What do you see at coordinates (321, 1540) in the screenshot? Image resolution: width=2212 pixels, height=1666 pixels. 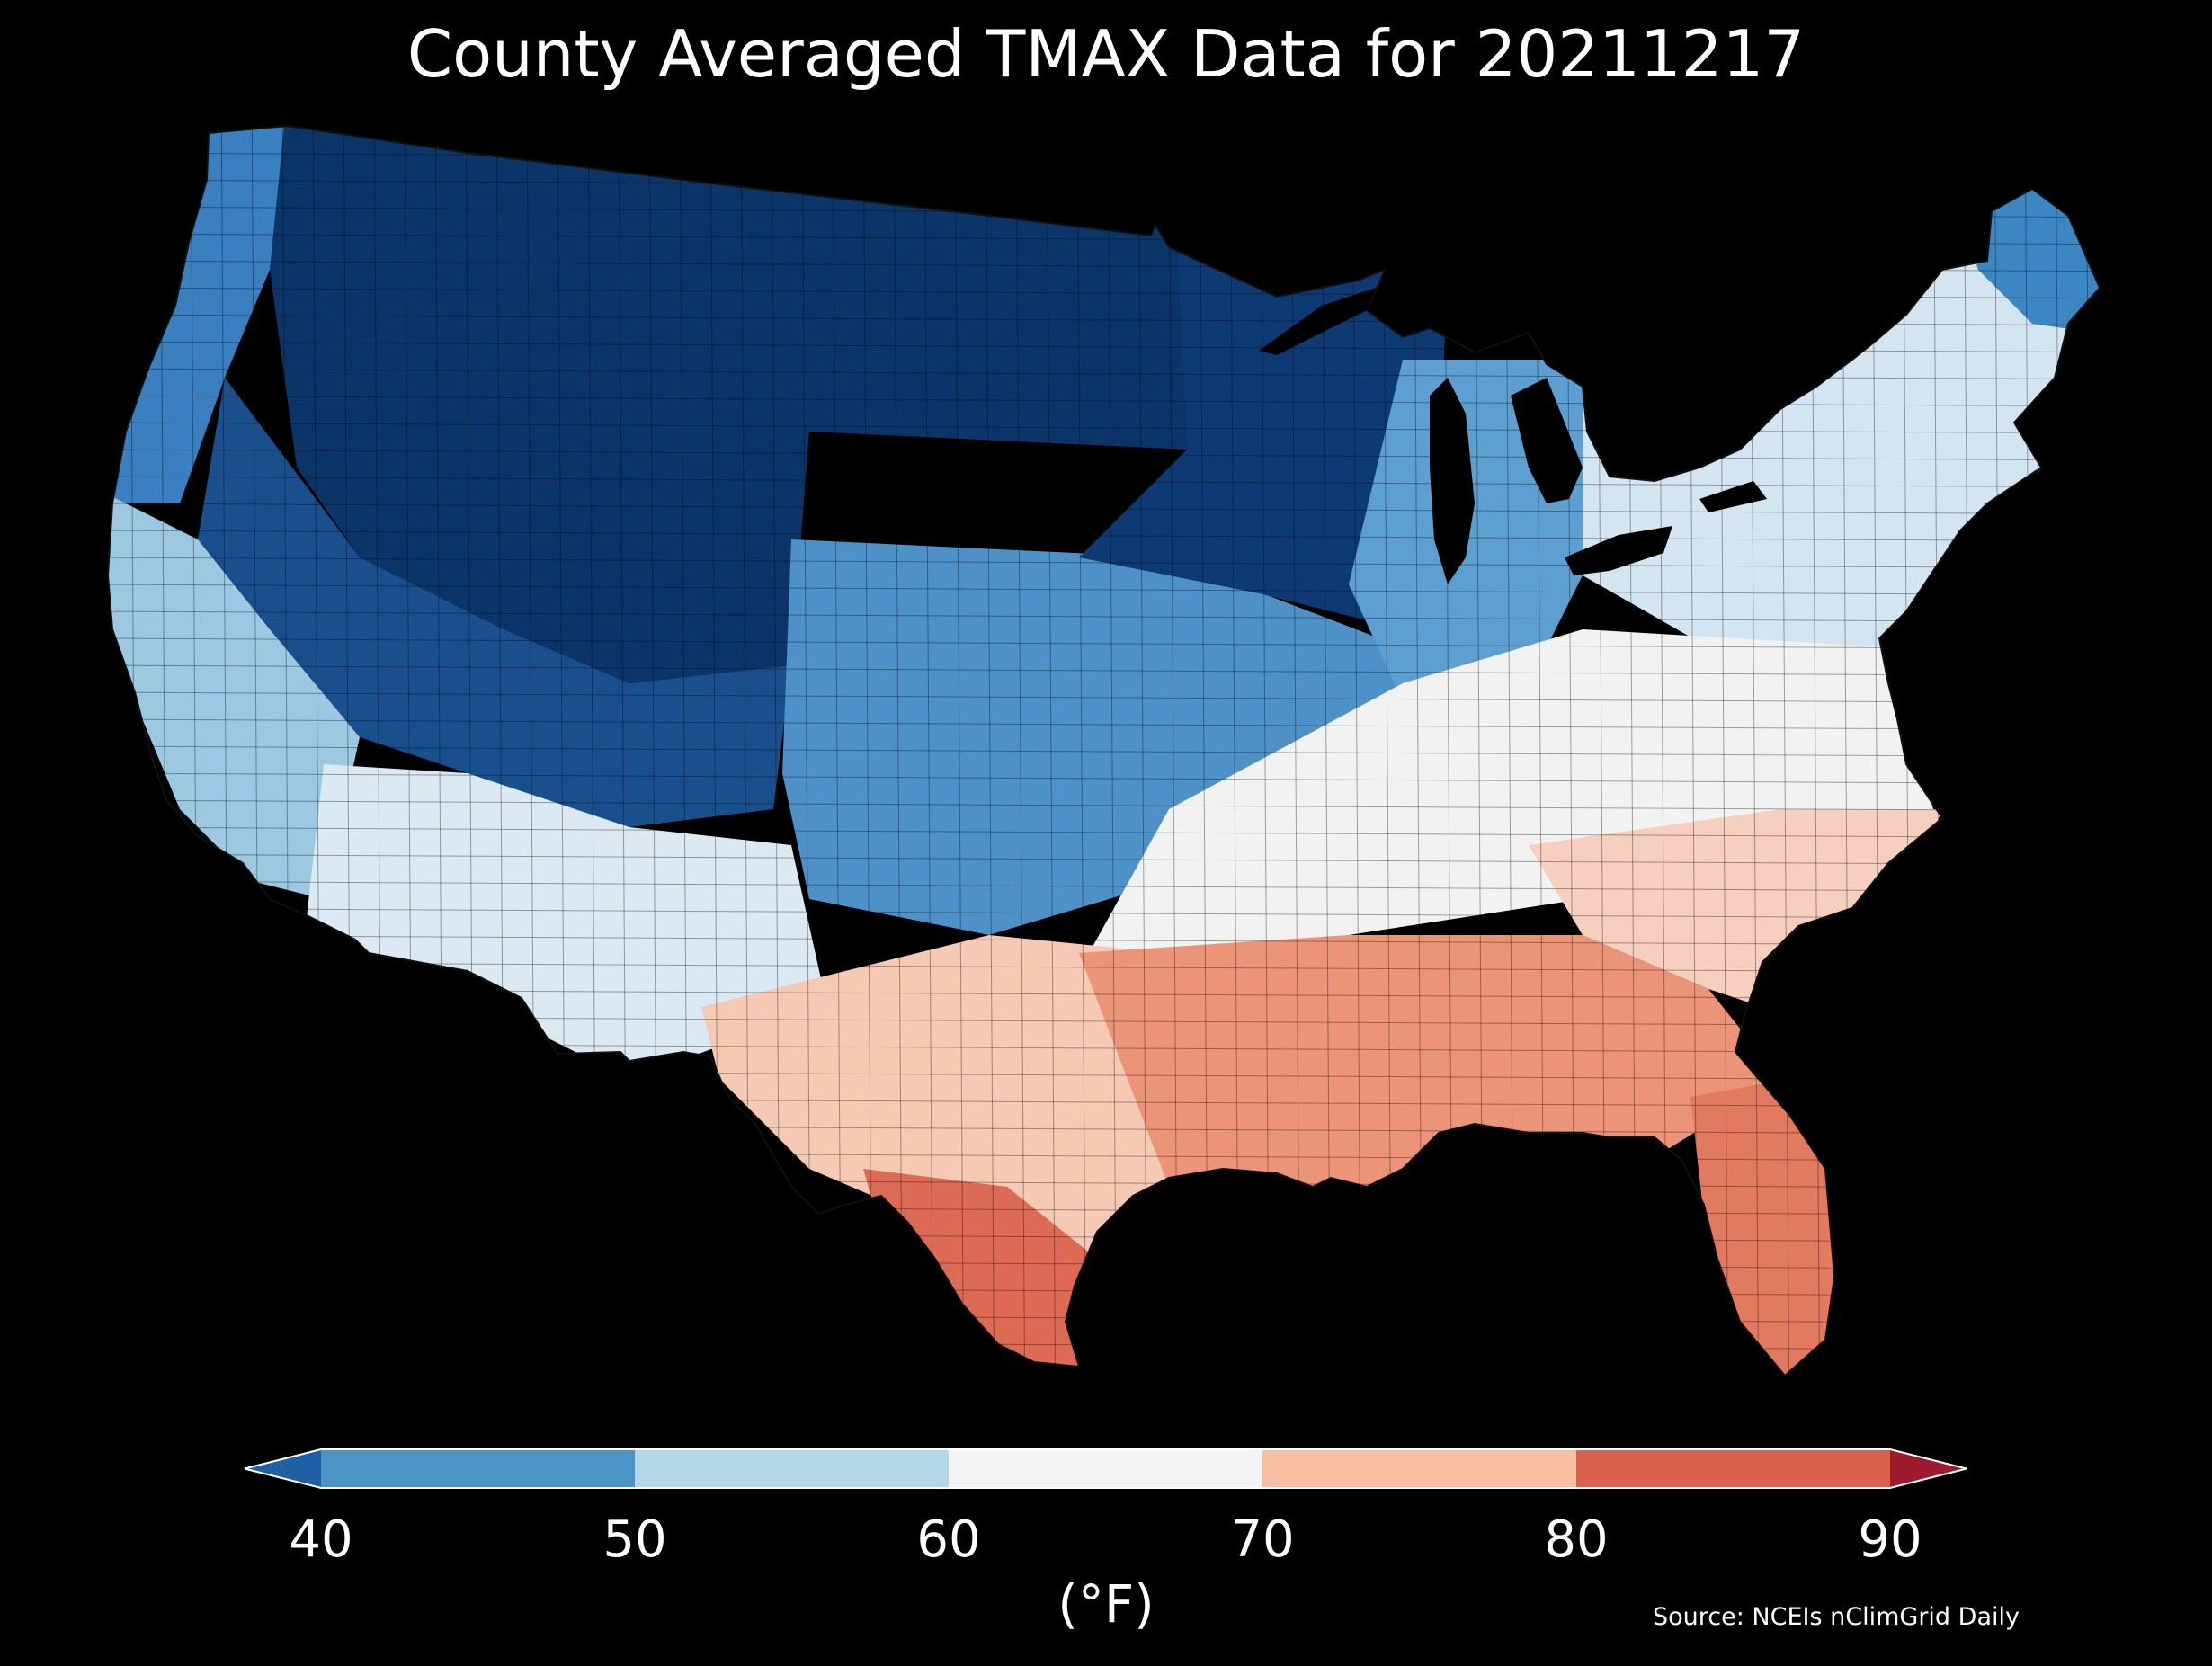 I see `colorbar-tick-label: 40` at bounding box center [321, 1540].